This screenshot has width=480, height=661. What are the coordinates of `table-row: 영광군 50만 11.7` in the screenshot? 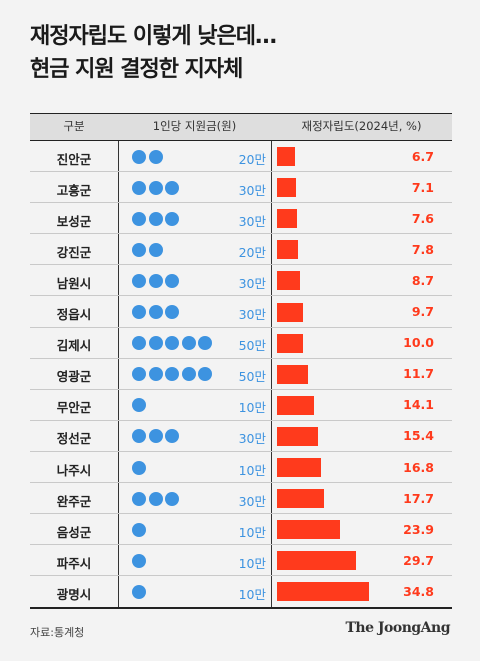 It's located at (241, 374).